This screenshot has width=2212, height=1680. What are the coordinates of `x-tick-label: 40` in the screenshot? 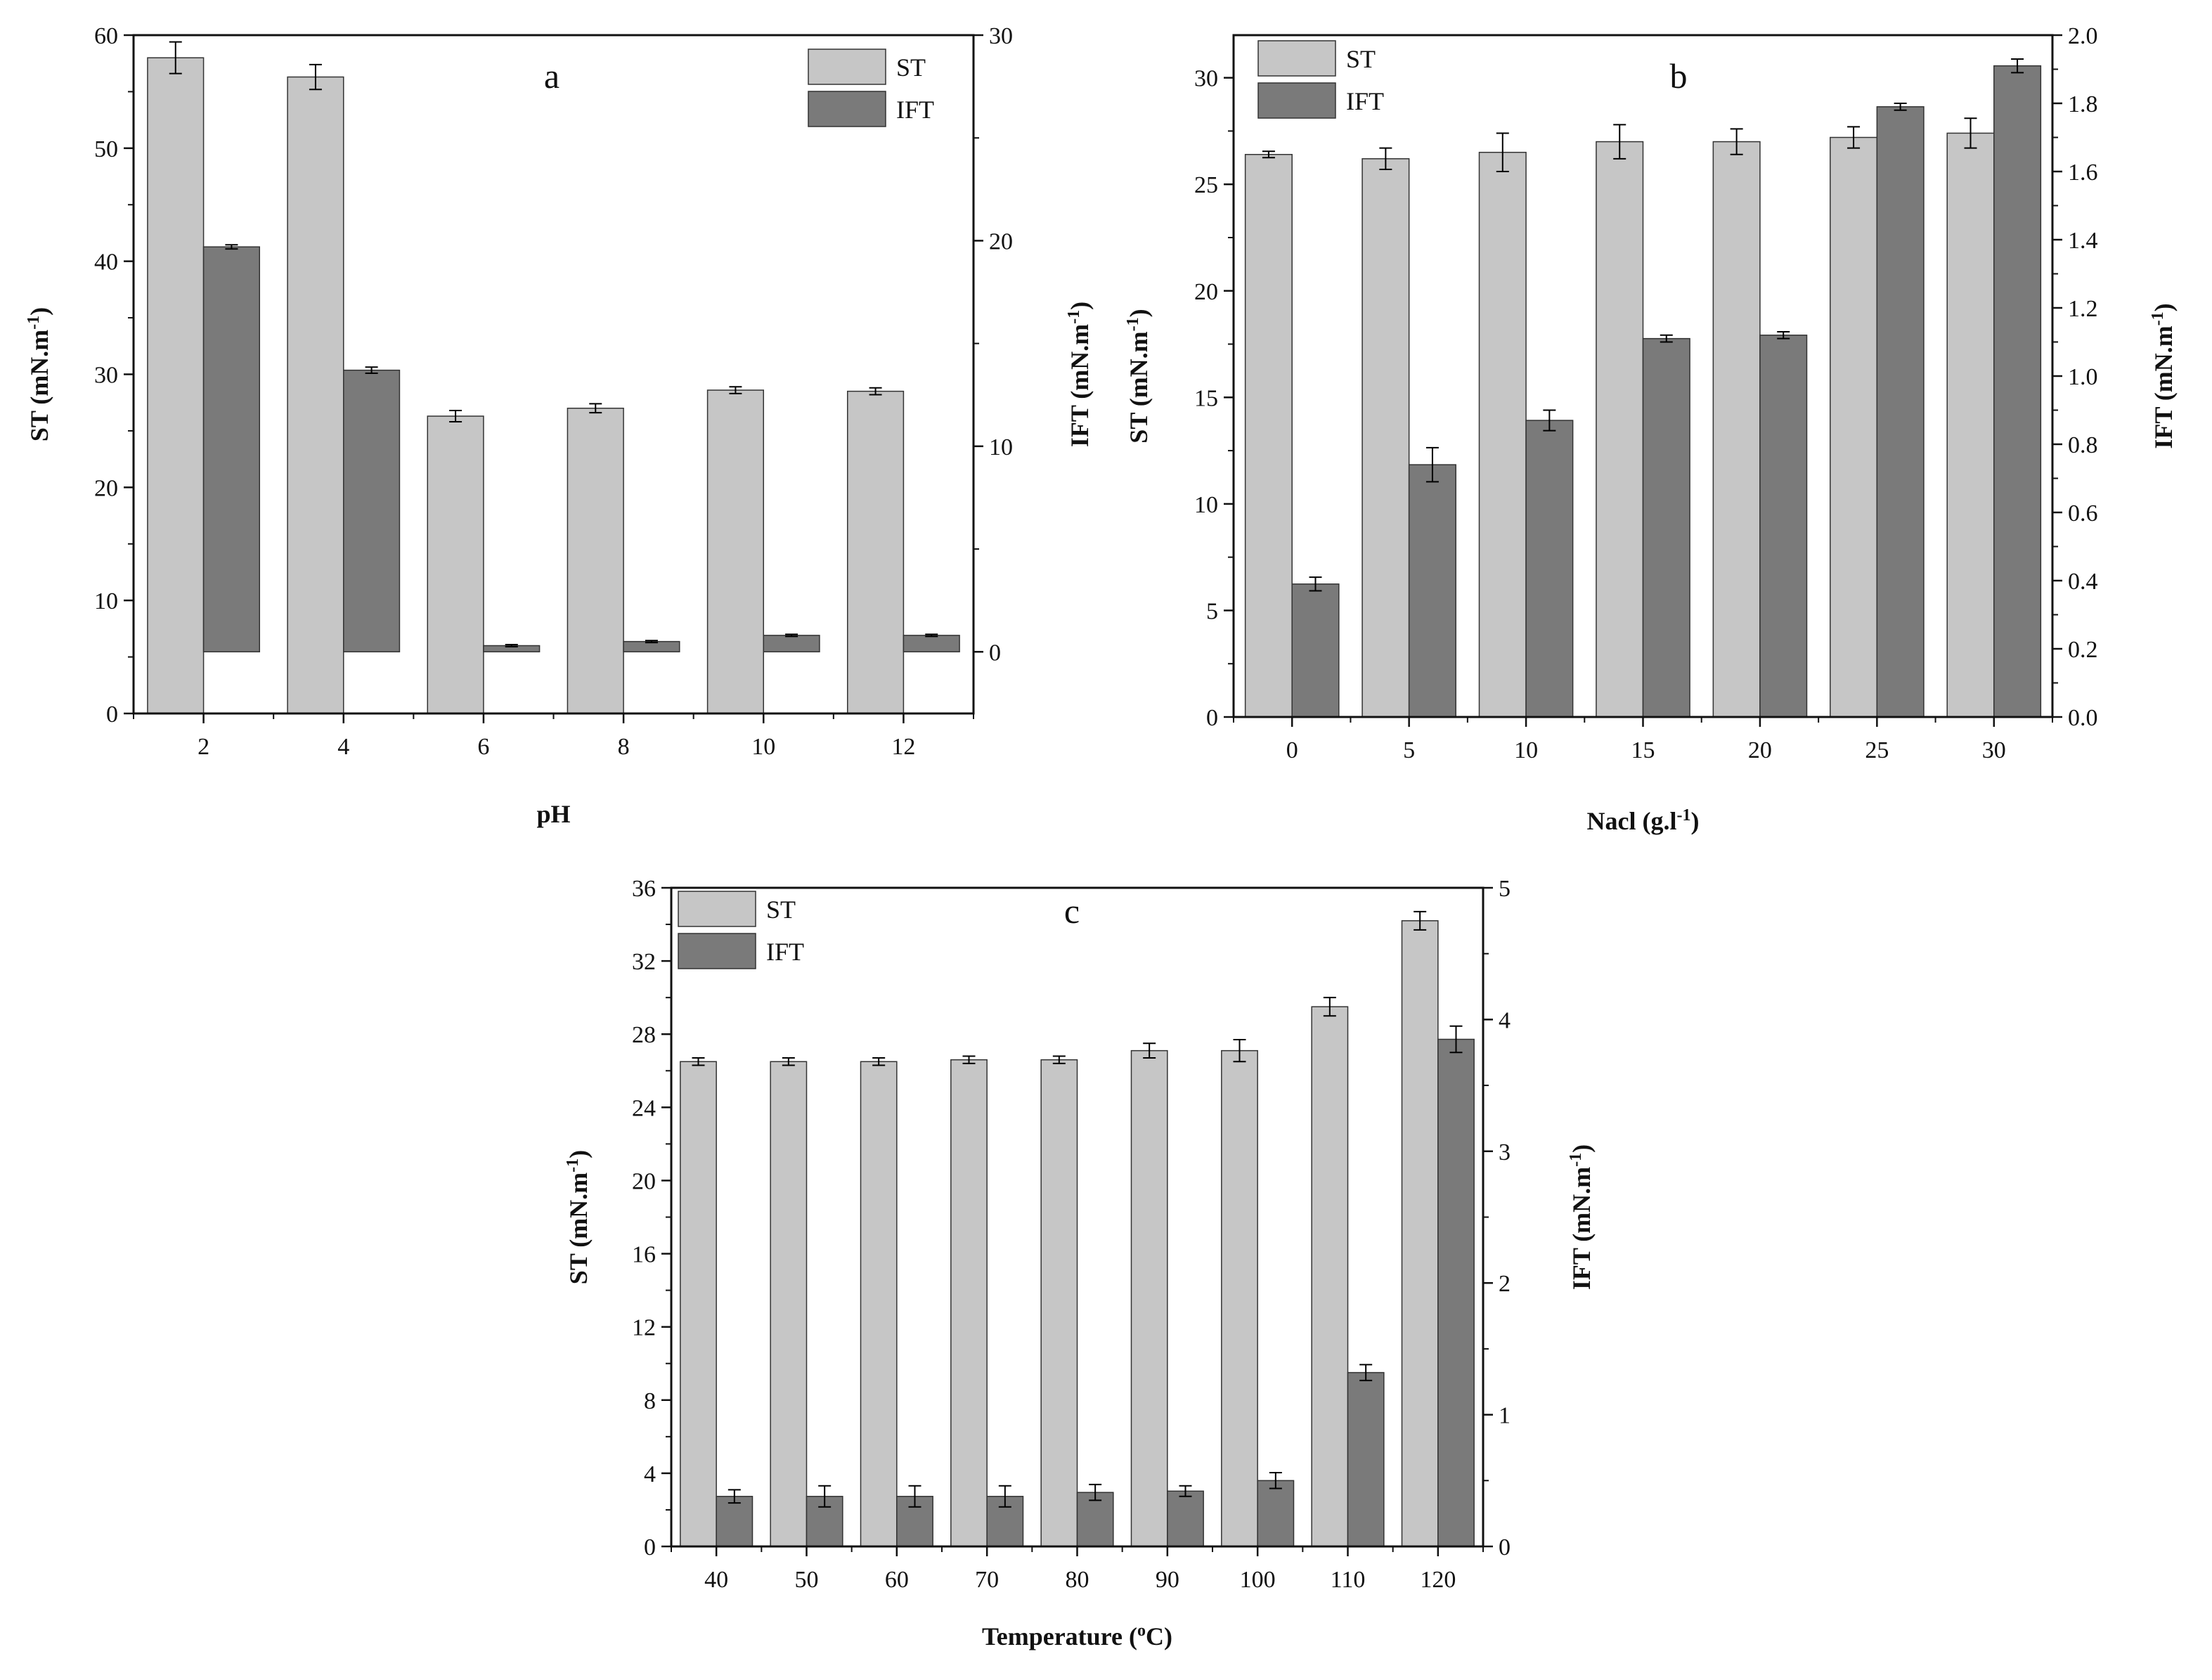 It's located at (716, 1580).